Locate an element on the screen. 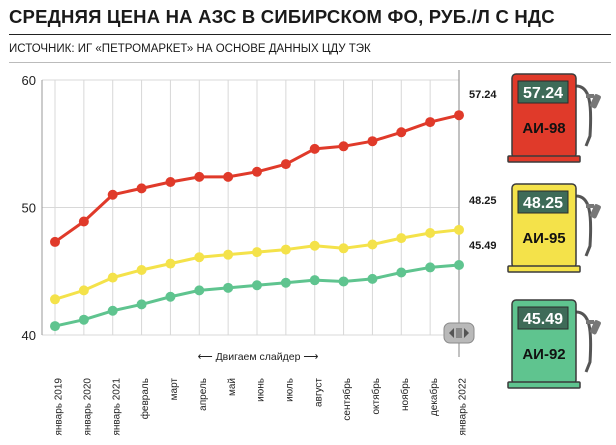  y-axis-ticks: 40 50 60 is located at coordinates (29, 208).